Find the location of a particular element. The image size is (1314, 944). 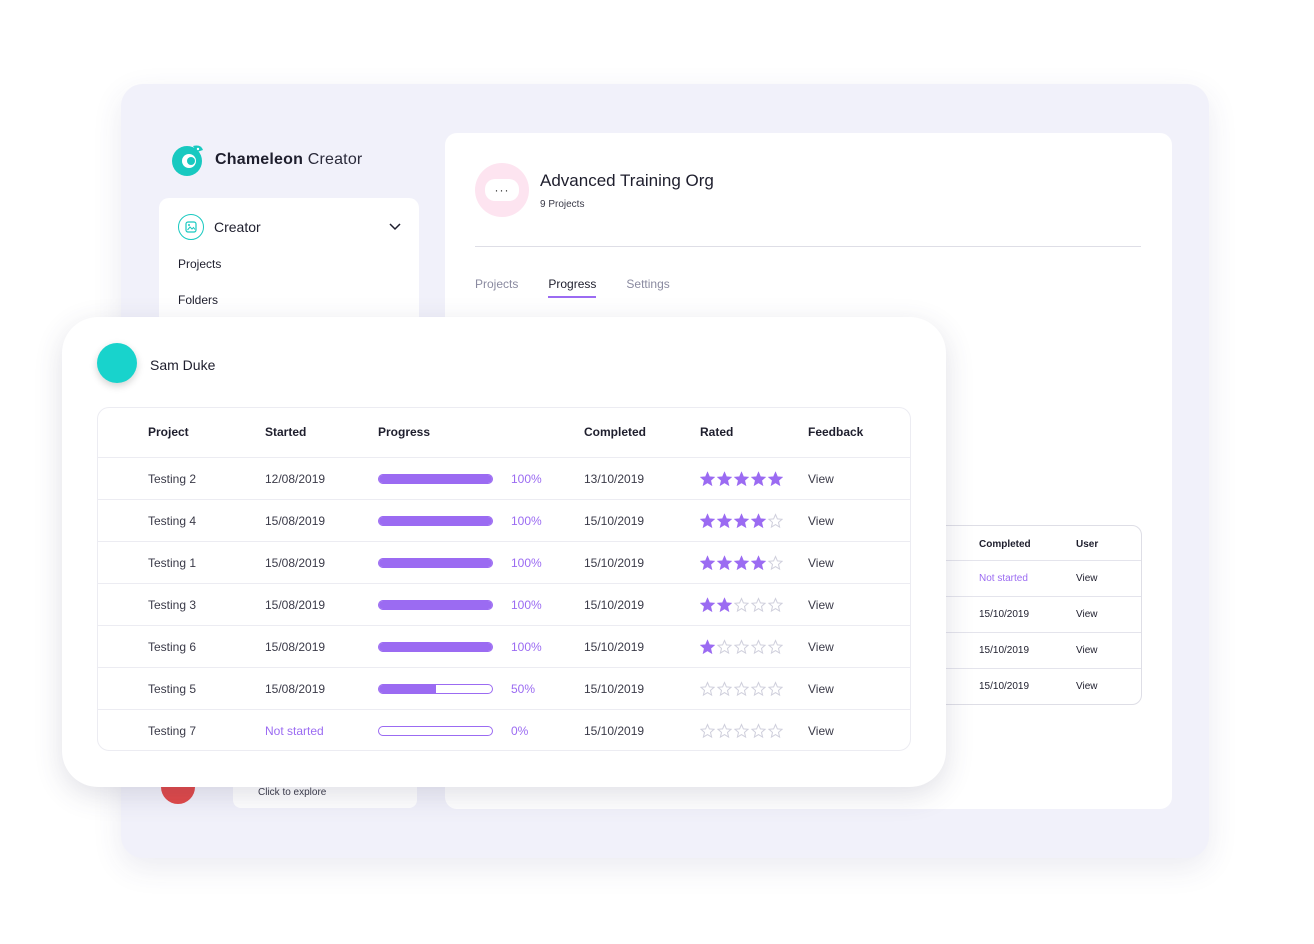

tab-settings: Settings is located at coordinates (648, 284).